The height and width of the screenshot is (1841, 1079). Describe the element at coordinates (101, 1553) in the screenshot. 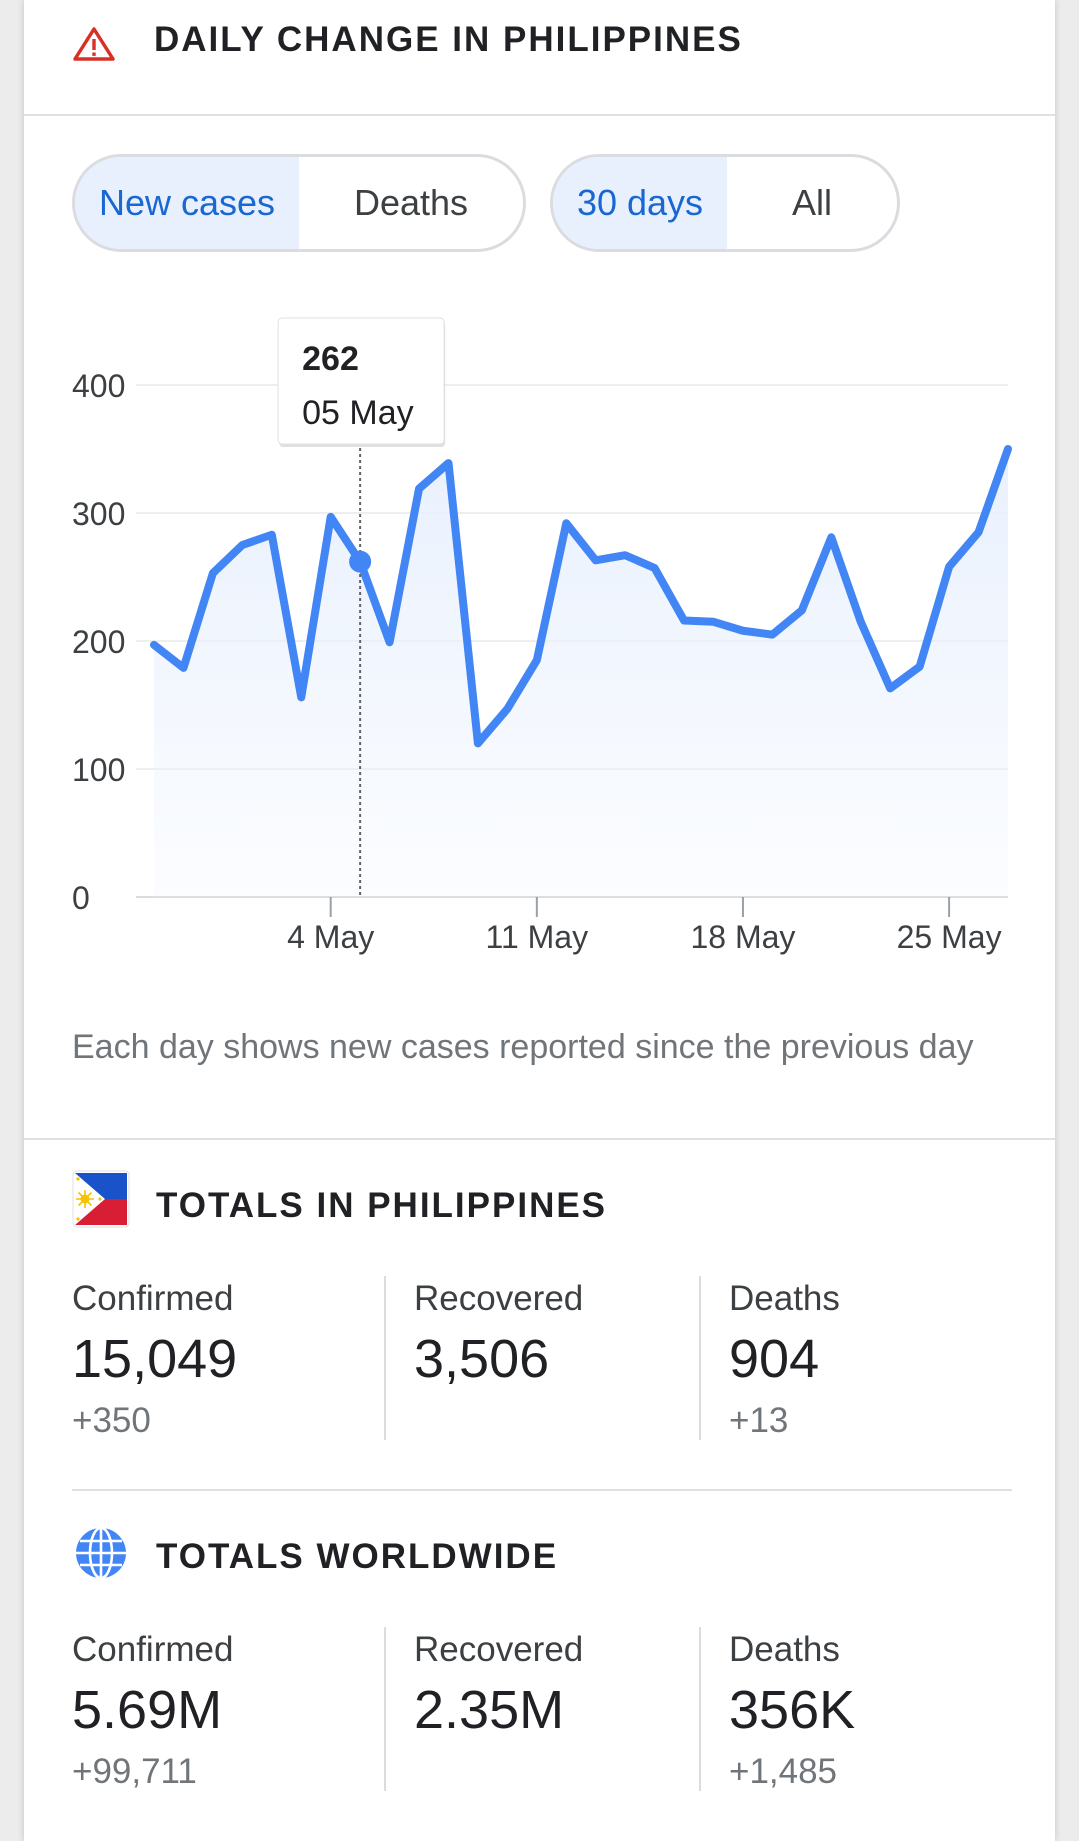

I see `globe-icon` at that location.